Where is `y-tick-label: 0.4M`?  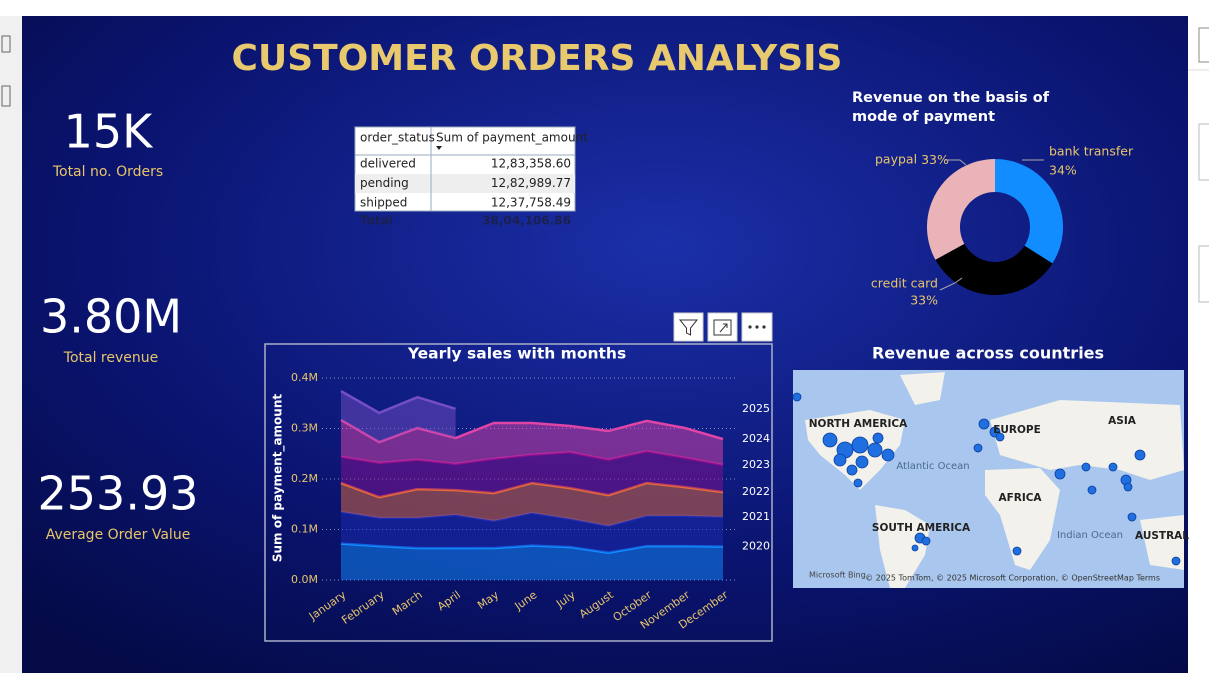
y-tick-label: 0.4M is located at coordinates (304, 377).